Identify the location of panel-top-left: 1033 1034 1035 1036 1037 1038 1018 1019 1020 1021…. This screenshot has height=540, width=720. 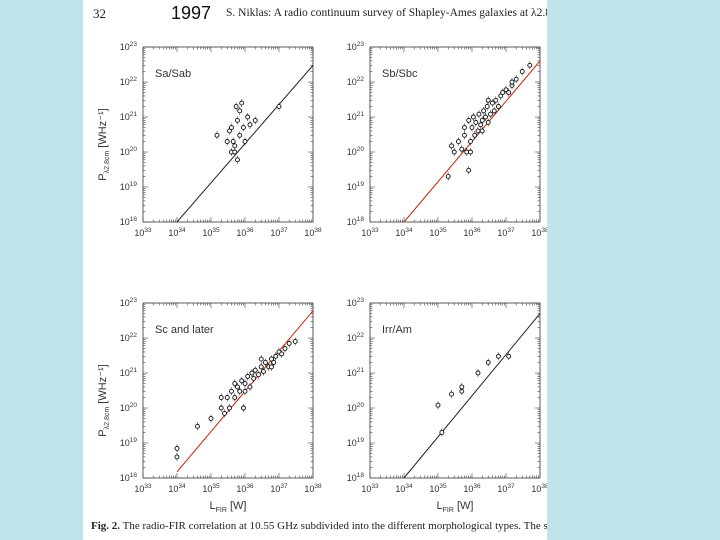
(209, 139).